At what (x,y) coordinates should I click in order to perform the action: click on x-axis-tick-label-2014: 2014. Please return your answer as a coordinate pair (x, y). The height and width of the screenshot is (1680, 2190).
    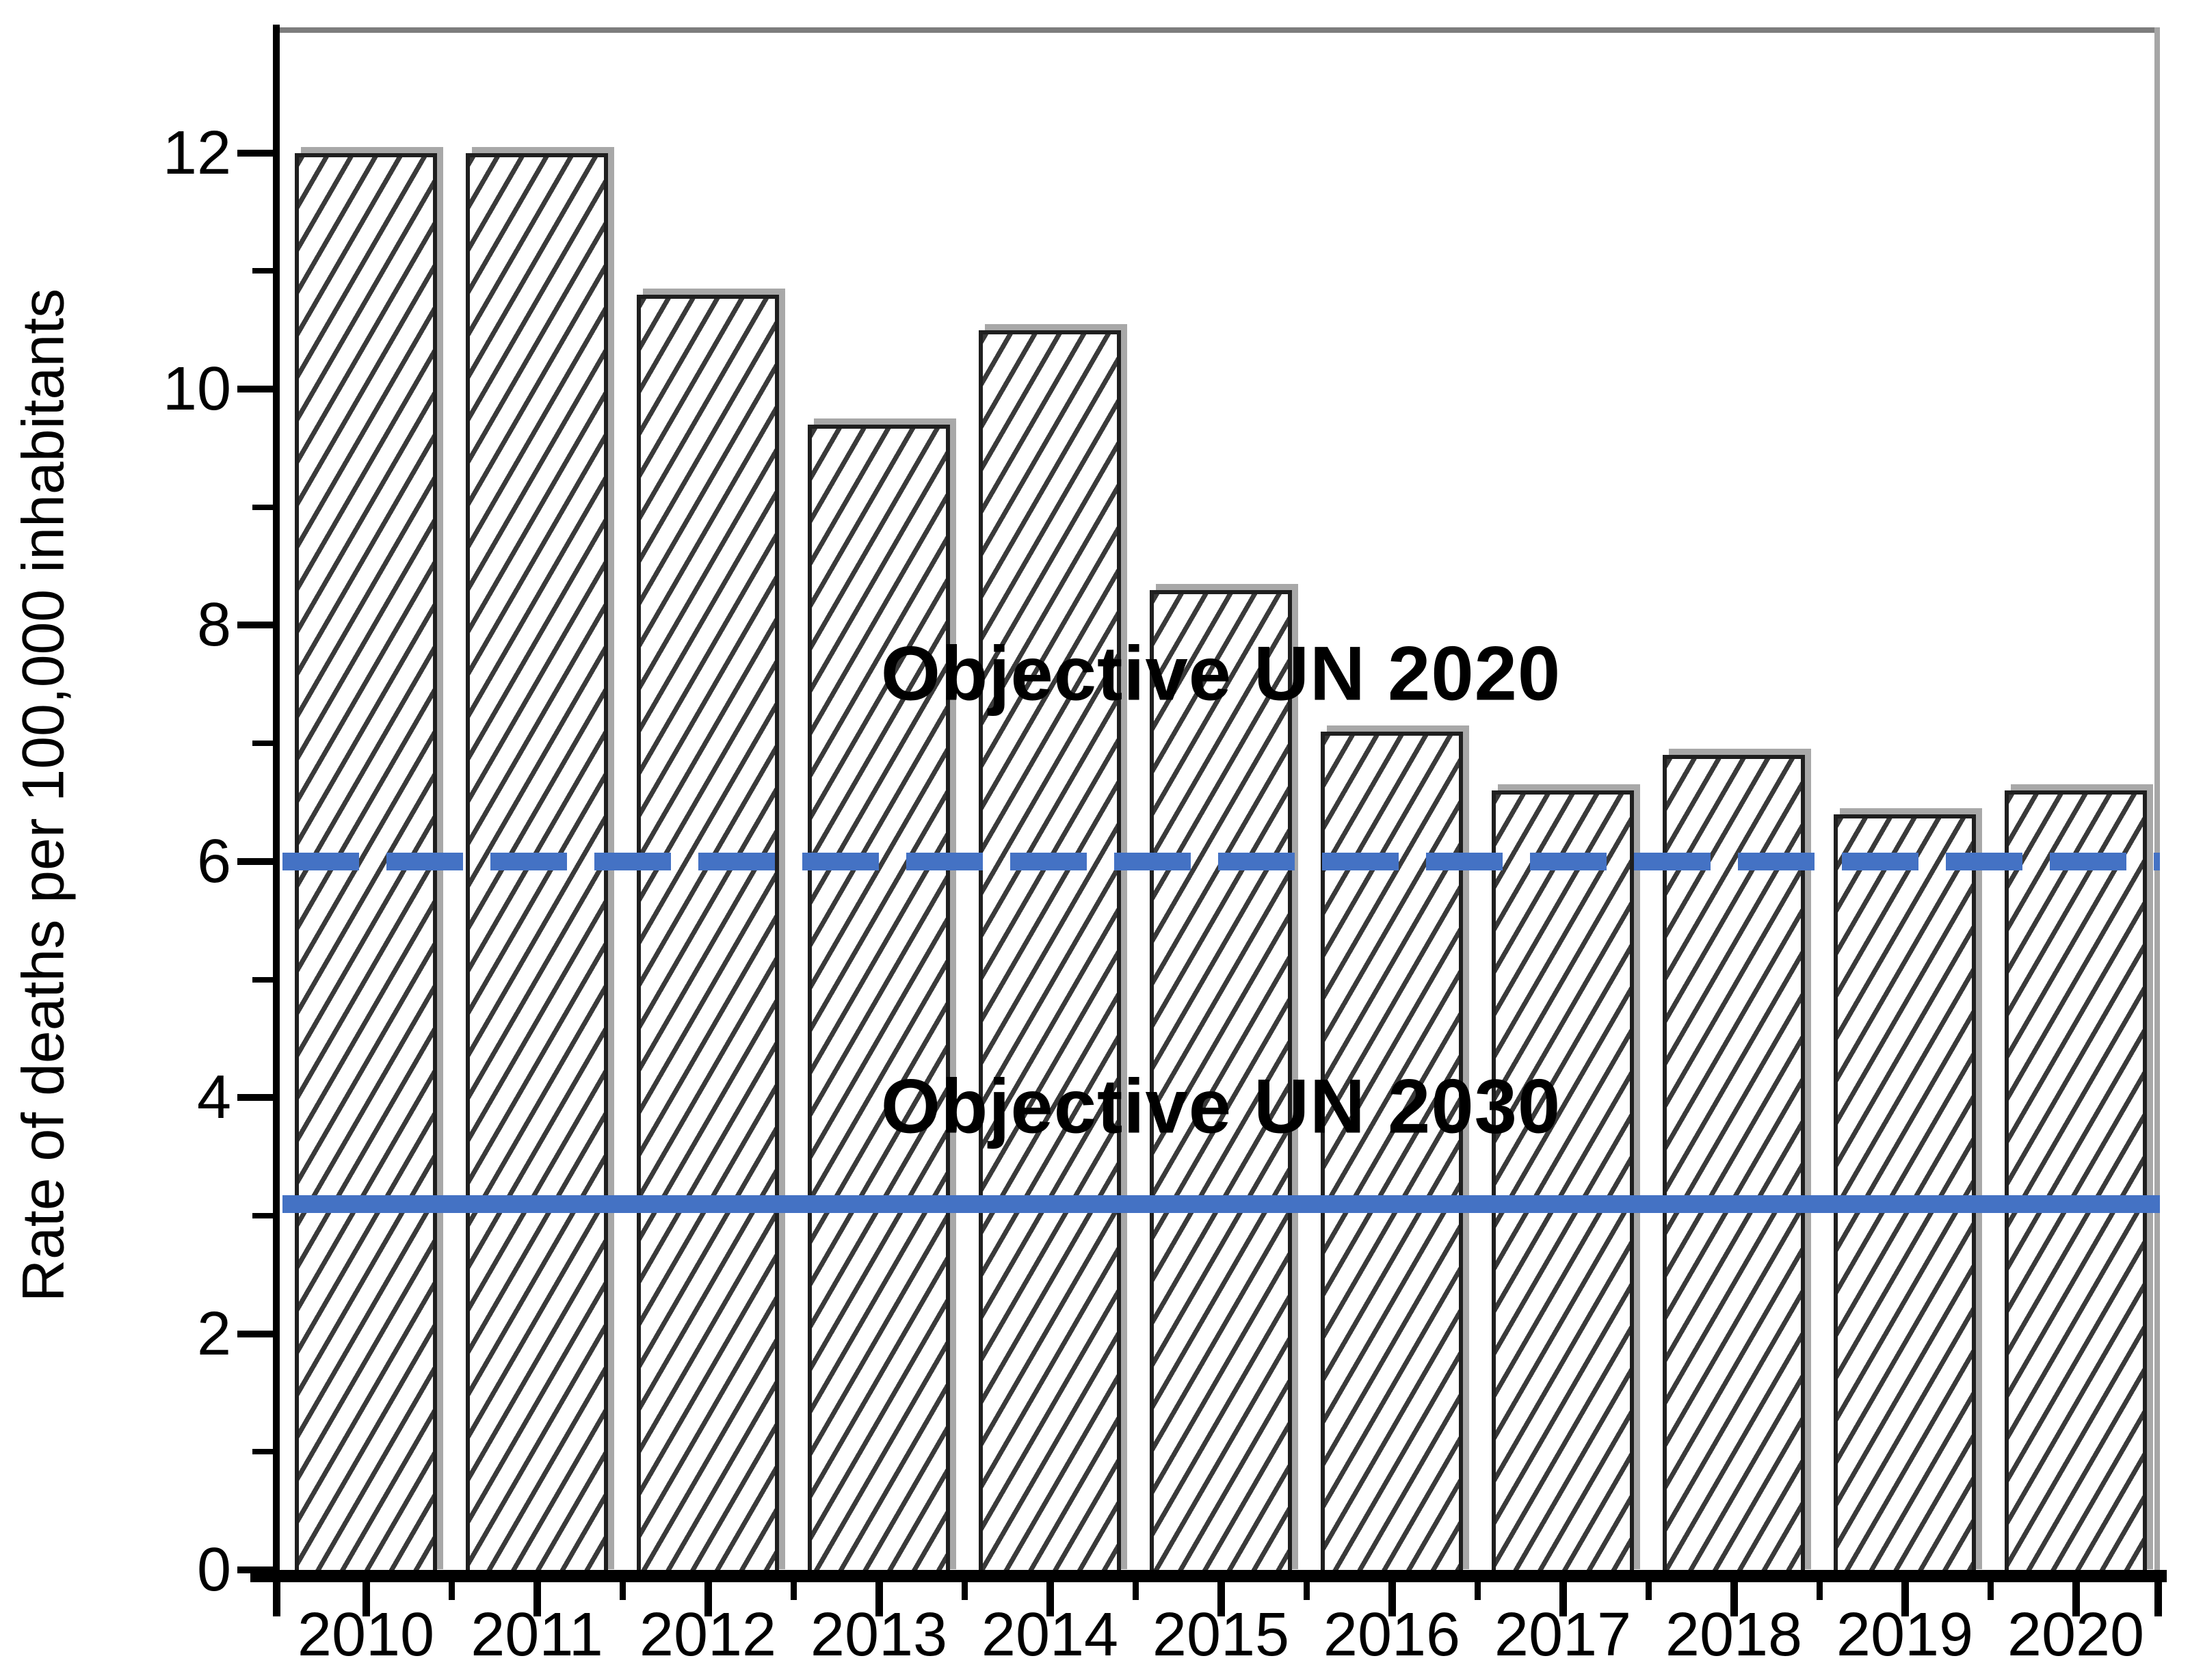
    Looking at the image, I should click on (1050, 1635).